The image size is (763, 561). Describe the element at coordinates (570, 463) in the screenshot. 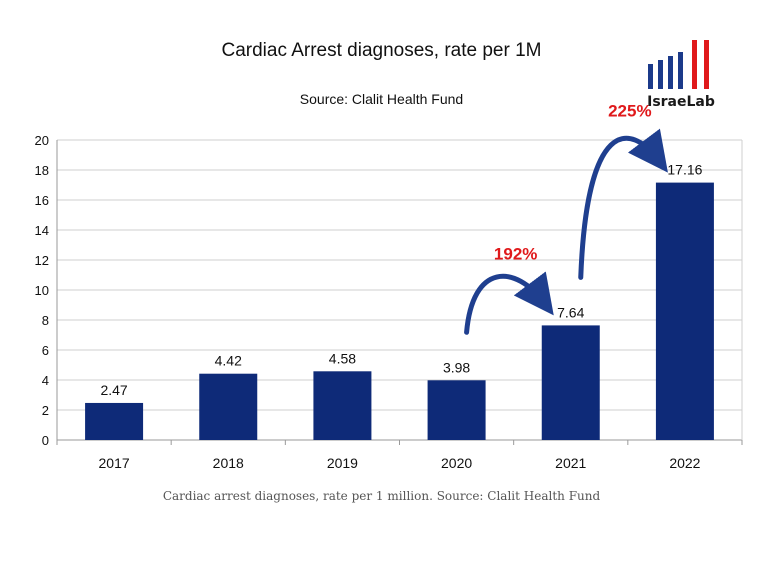

I see `x-tick-label: 2021` at that location.